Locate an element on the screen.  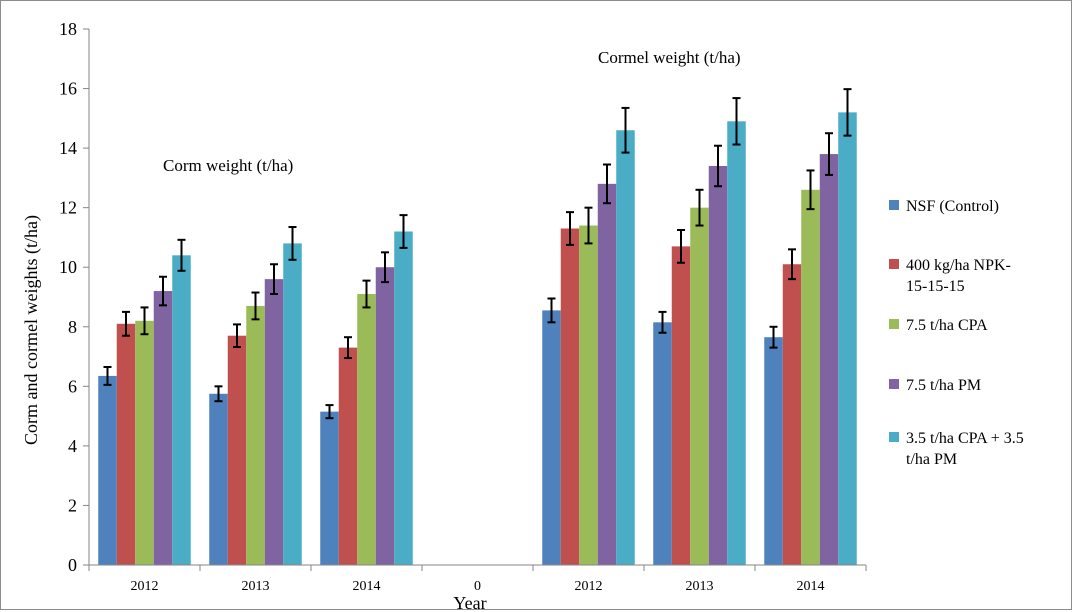
y-tick-label: 6 is located at coordinates (72, 386).